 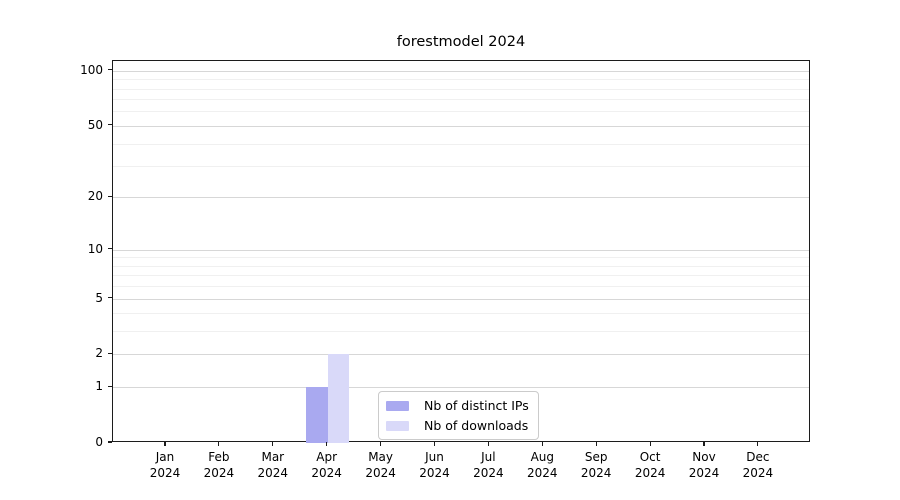 What do you see at coordinates (397, 425) in the screenshot?
I see `legend-swatch-downloads` at bounding box center [397, 425].